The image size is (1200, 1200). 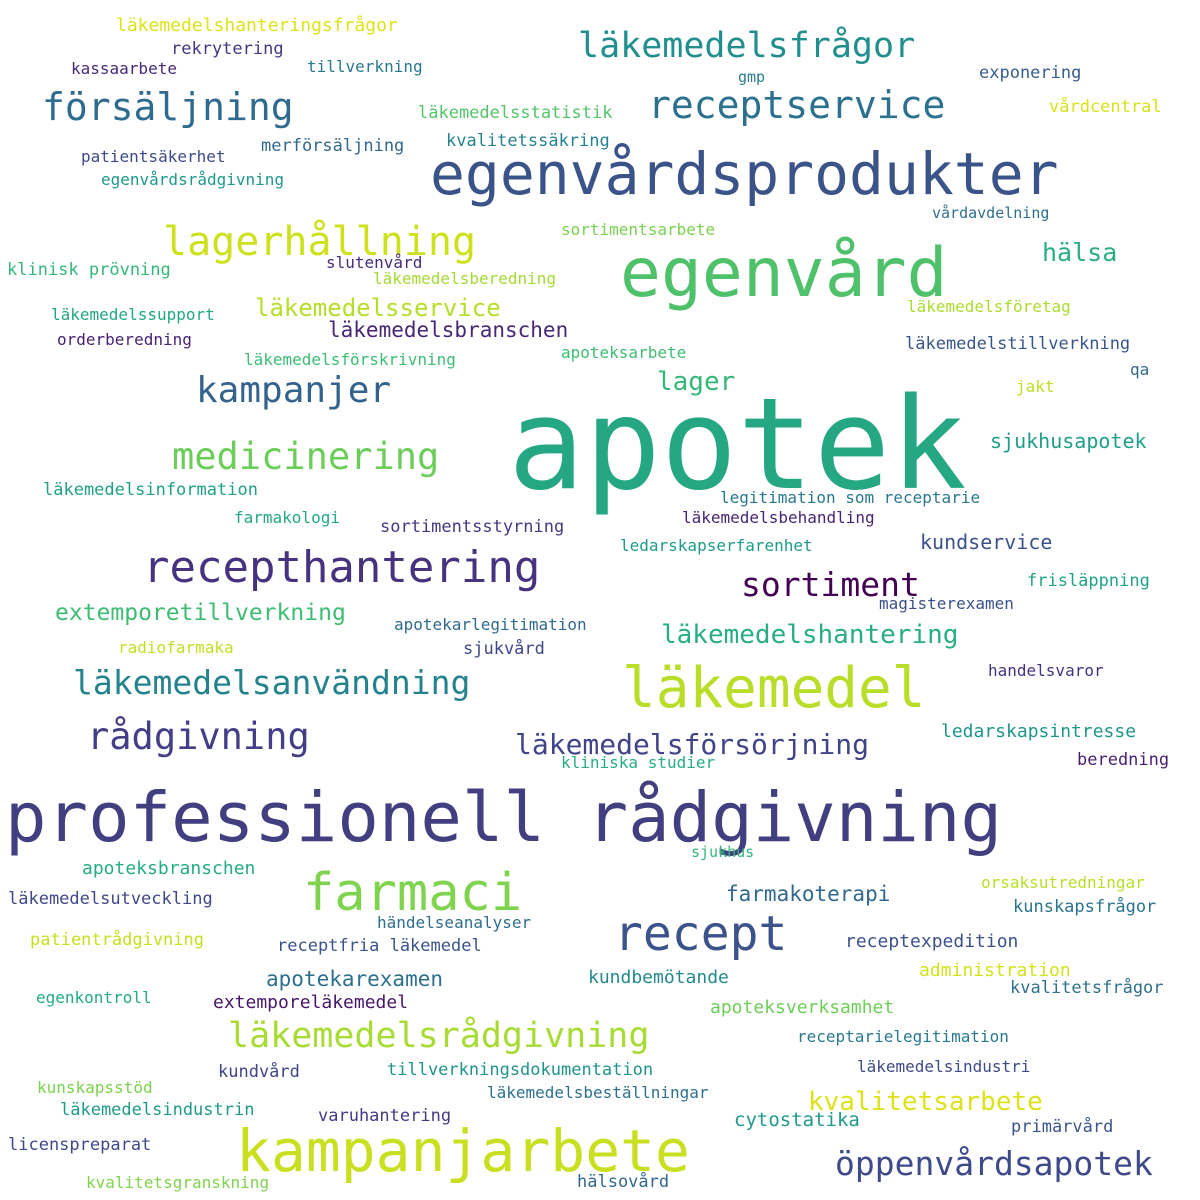 I want to click on cloud-word: licenspreparat, so click(x=80, y=1145).